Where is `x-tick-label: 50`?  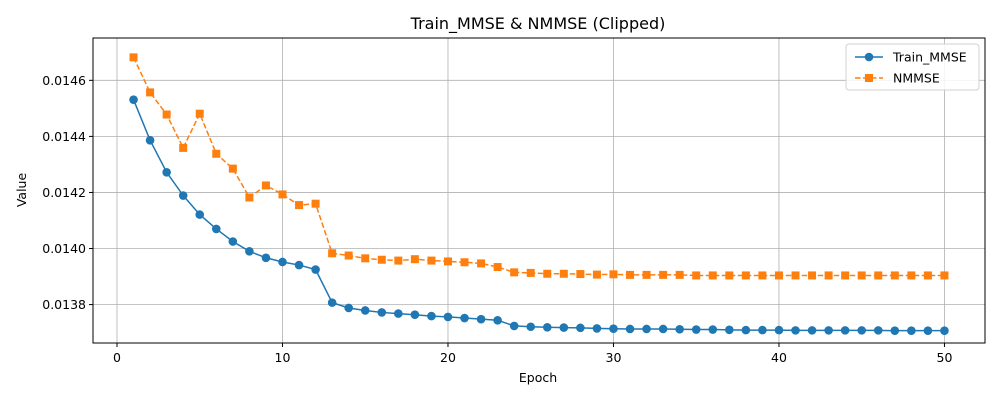 x-tick-label: 50 is located at coordinates (945, 357).